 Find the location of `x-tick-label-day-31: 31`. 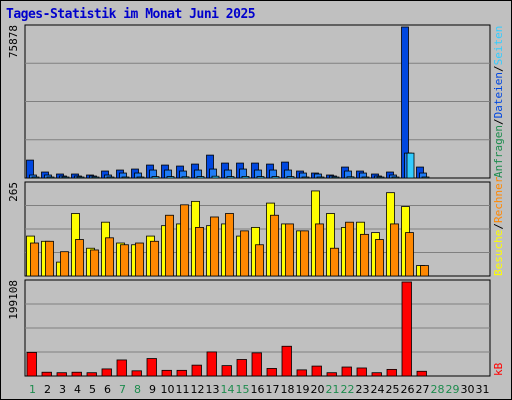

x-tick-label-day-31: 31 is located at coordinates (483, 389).